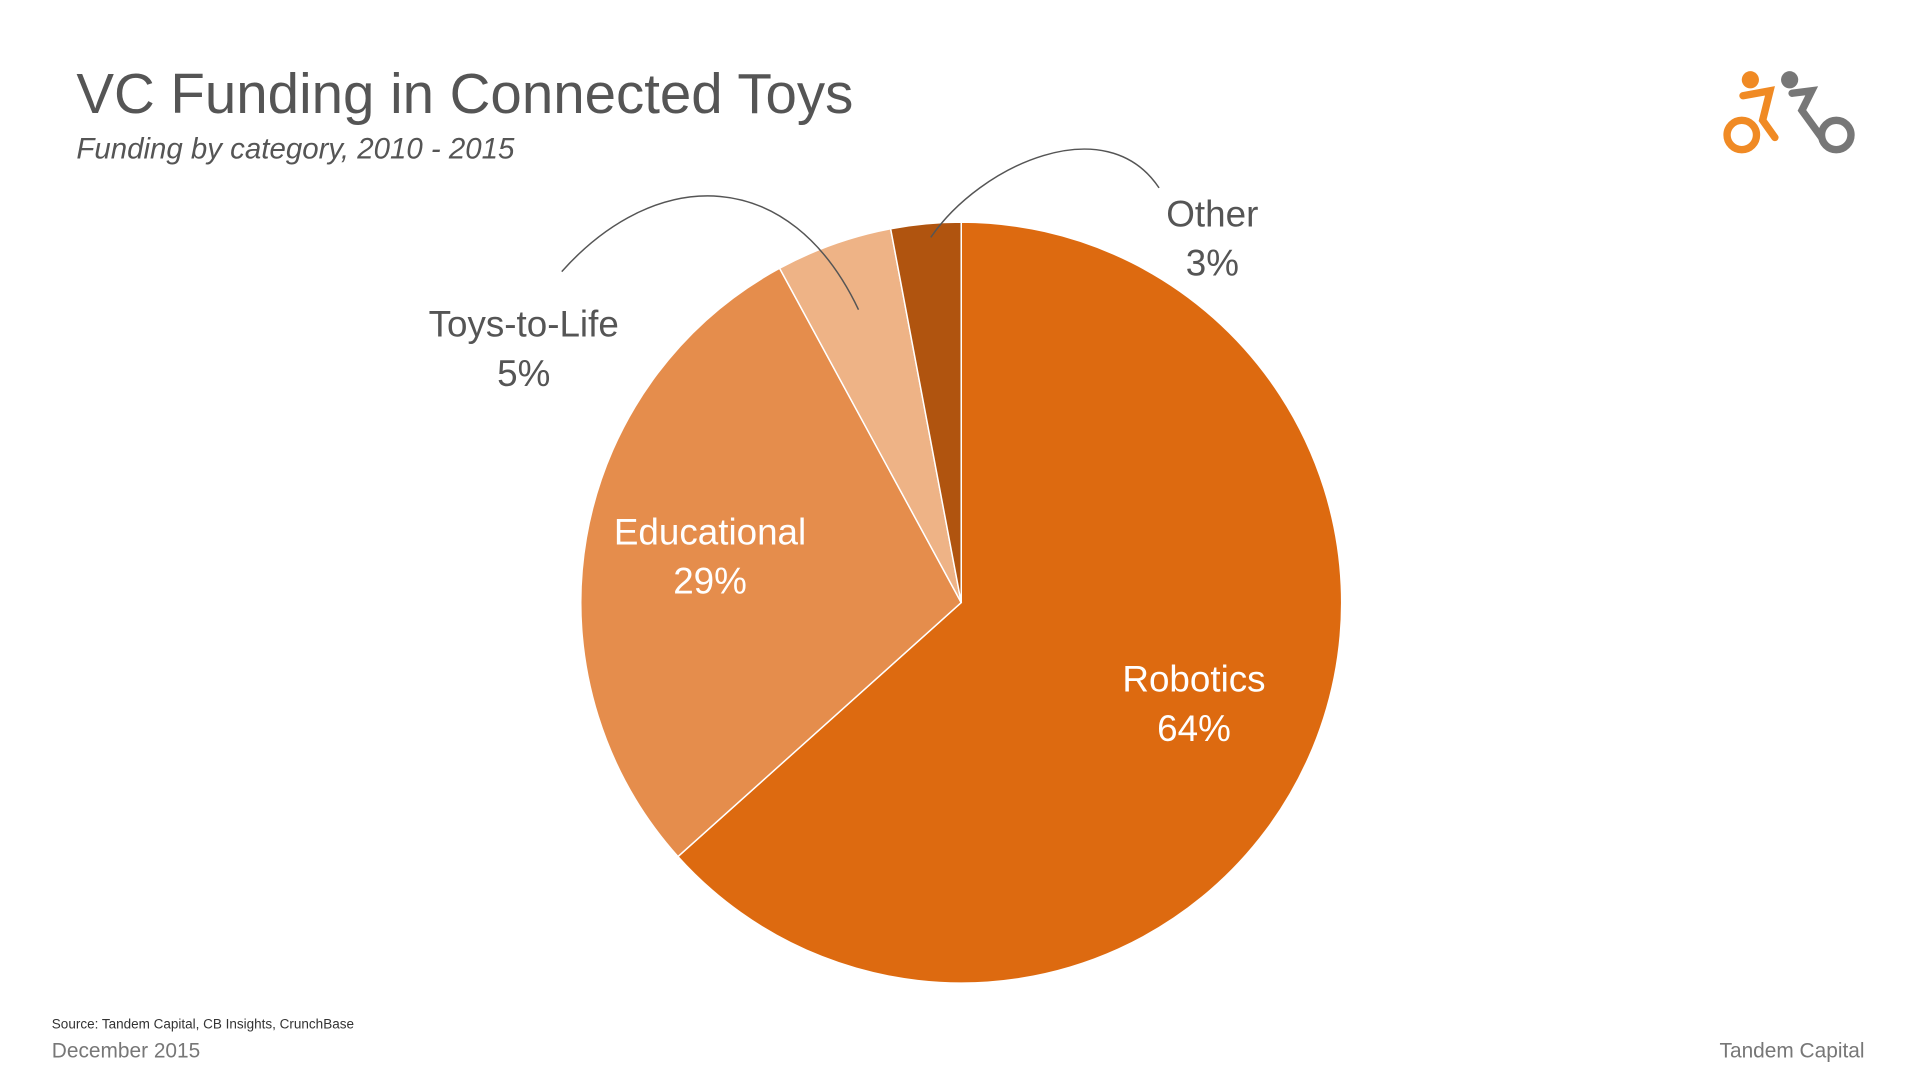 This screenshot has height=1080, width=1920. Describe the element at coordinates (523, 373) in the screenshot. I see `value-label: 5%` at that location.